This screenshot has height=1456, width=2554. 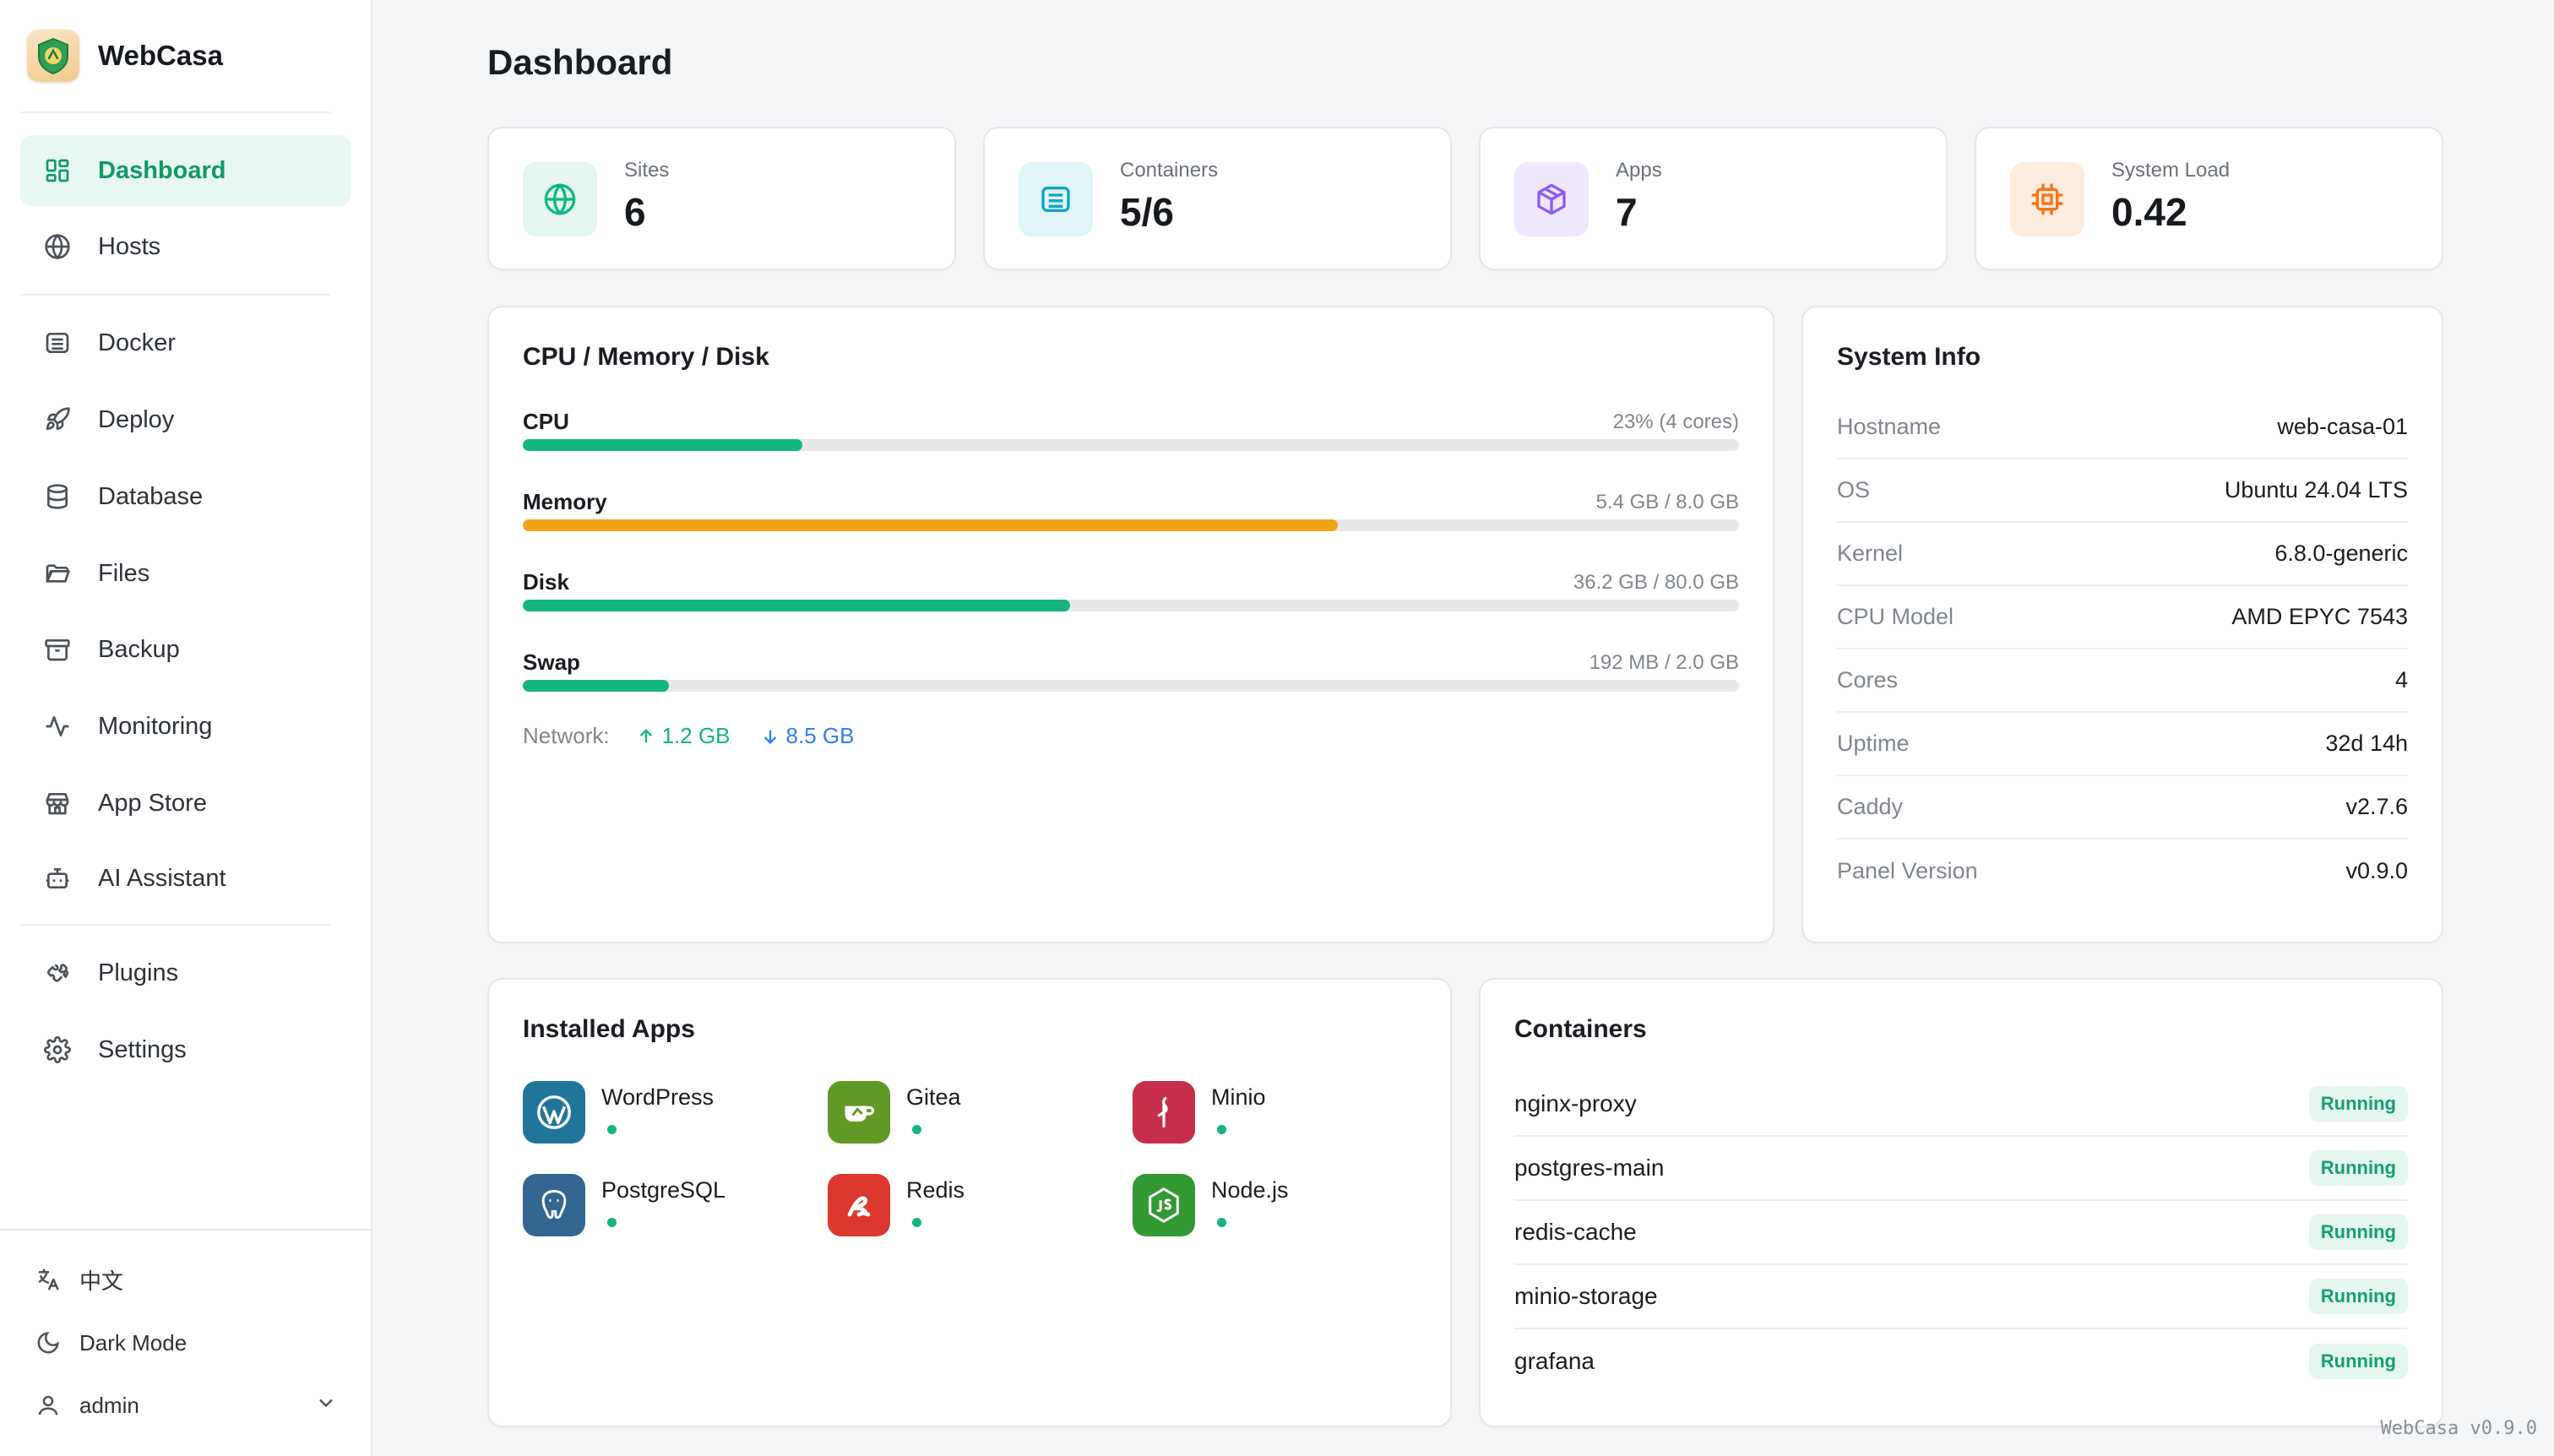 I want to click on redis-icon, so click(x=859, y=1205).